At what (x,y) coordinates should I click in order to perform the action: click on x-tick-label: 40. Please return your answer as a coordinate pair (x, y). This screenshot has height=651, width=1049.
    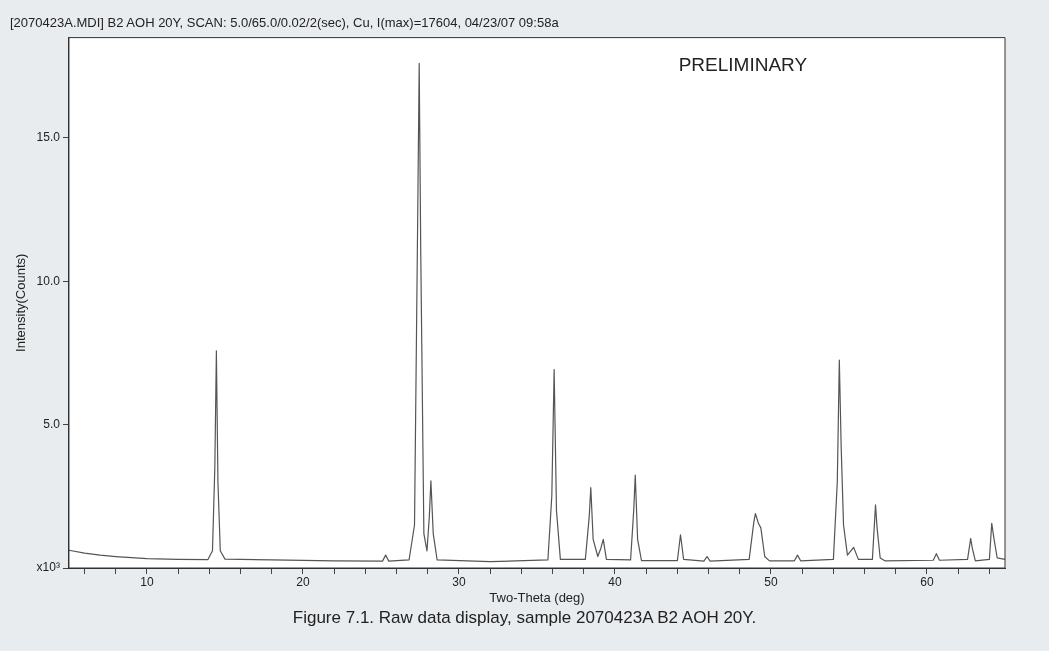
    Looking at the image, I should click on (615, 581).